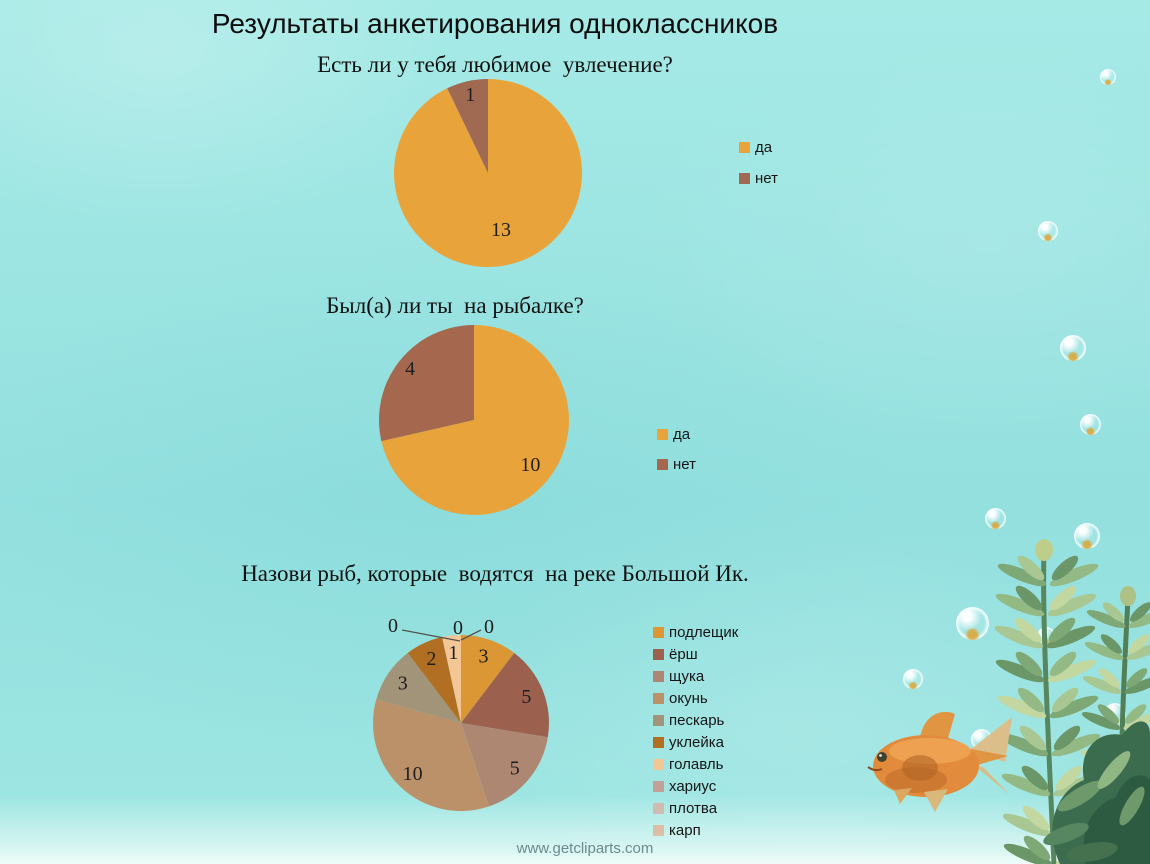 Image resolution: width=1150 pixels, height=864 pixels. I want to click on slide-title: Результаты анкетирования одноклассников, so click(495, 23).